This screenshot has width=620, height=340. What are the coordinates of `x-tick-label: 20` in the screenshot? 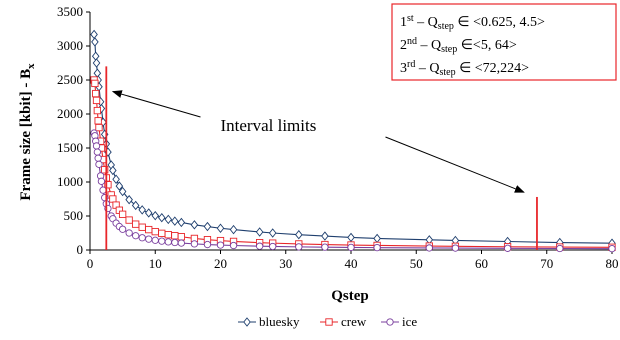 It's located at (220, 263).